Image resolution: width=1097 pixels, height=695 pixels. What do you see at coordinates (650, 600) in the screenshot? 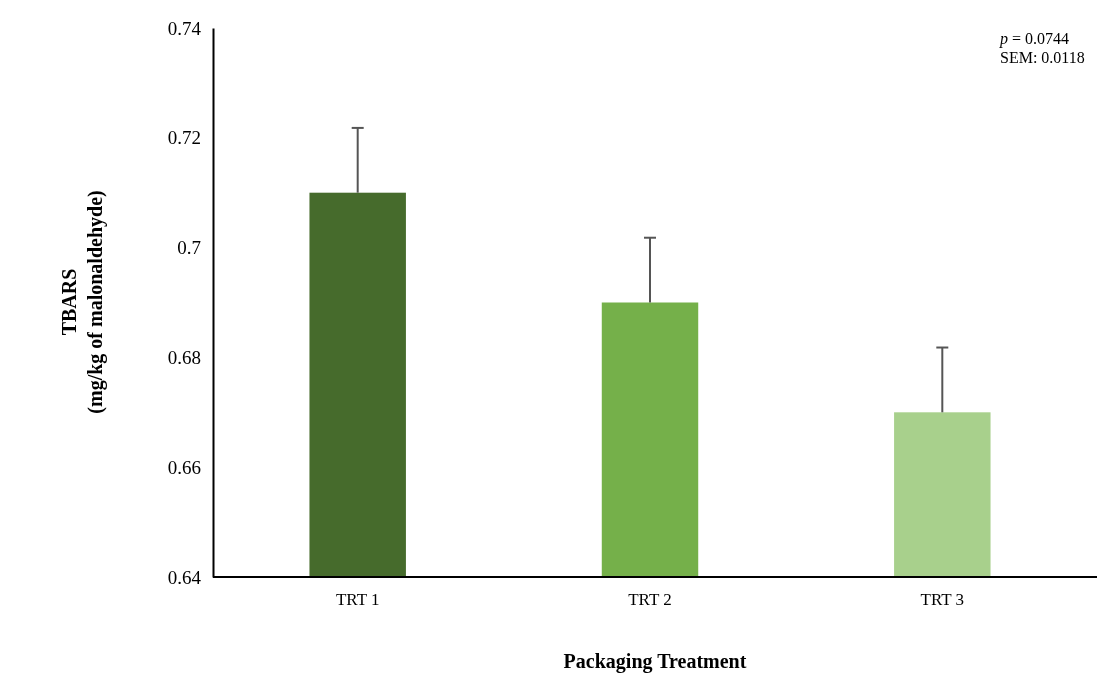
I see `x-tick-label: TRT 2` at bounding box center [650, 600].